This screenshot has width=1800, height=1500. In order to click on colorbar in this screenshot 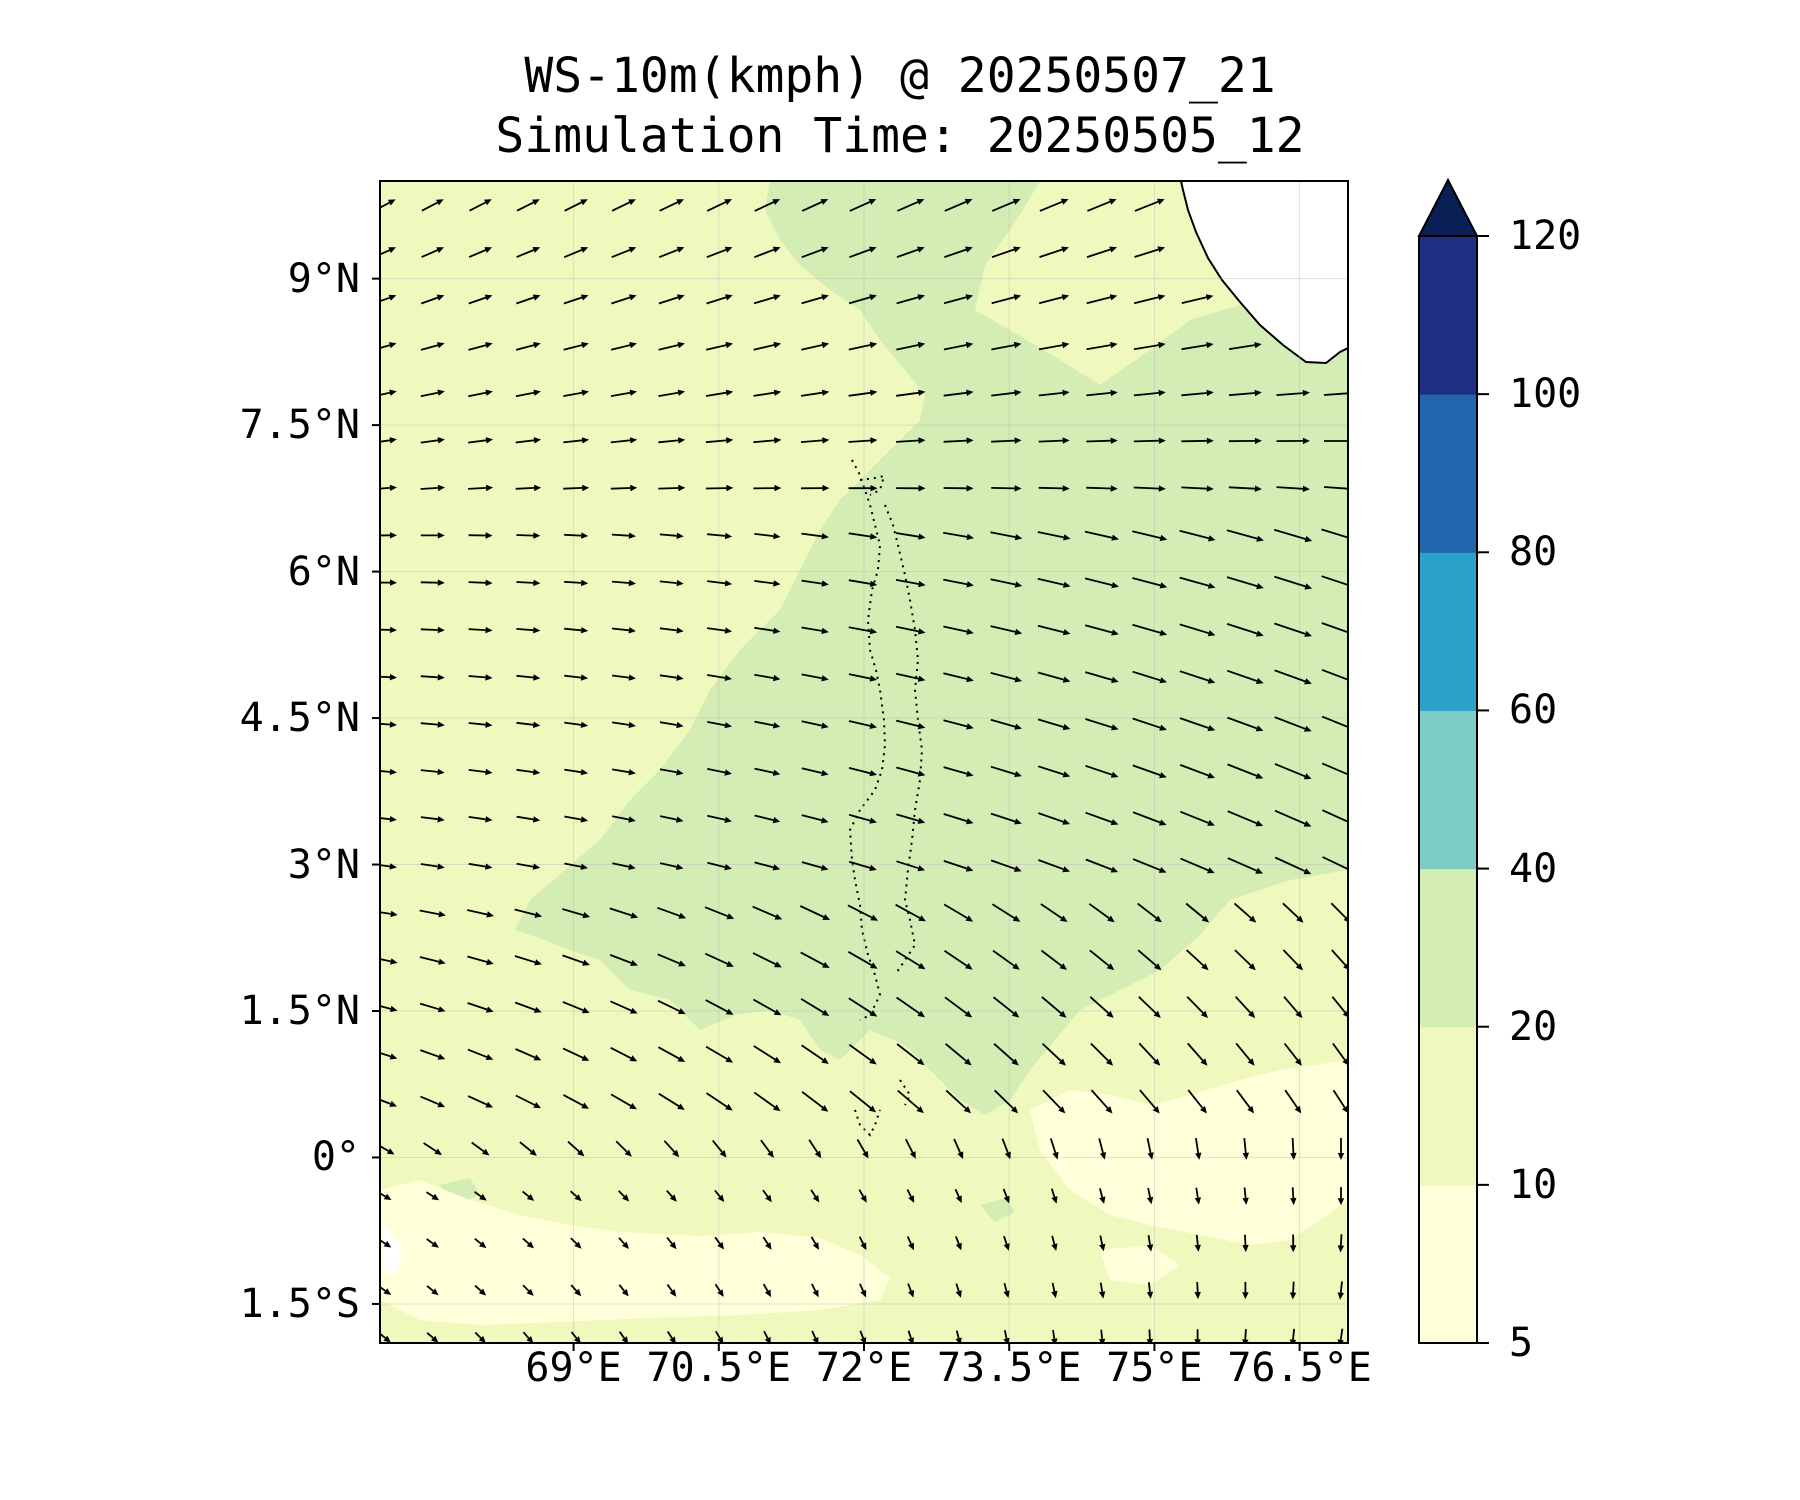, I will do `click(1453, 760)`.